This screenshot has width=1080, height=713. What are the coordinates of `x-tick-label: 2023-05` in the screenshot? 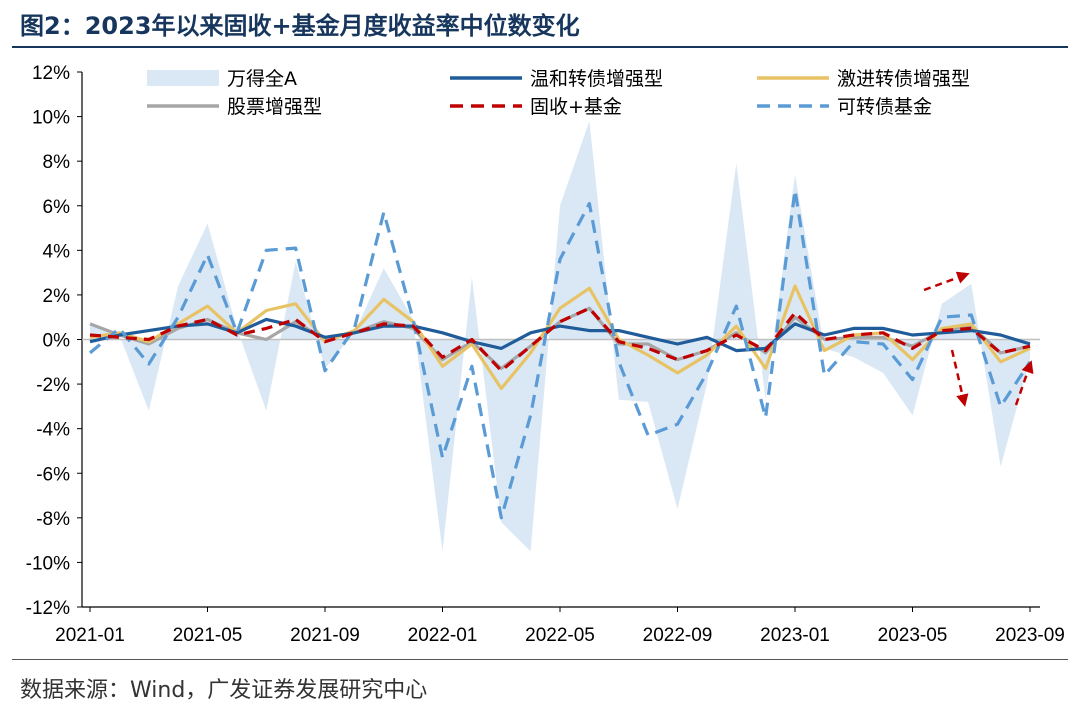 It's located at (913, 635).